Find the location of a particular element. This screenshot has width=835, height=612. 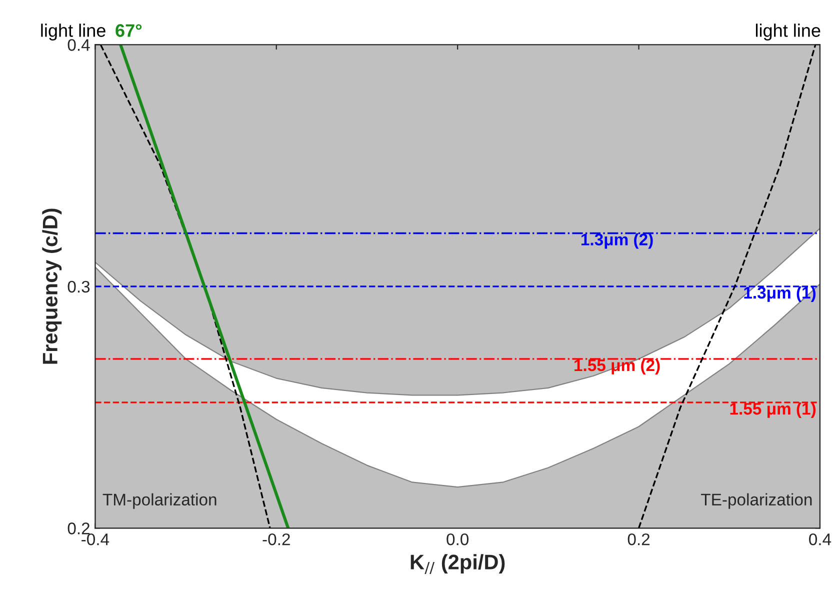

series-label: 67° is located at coordinates (129, 30).